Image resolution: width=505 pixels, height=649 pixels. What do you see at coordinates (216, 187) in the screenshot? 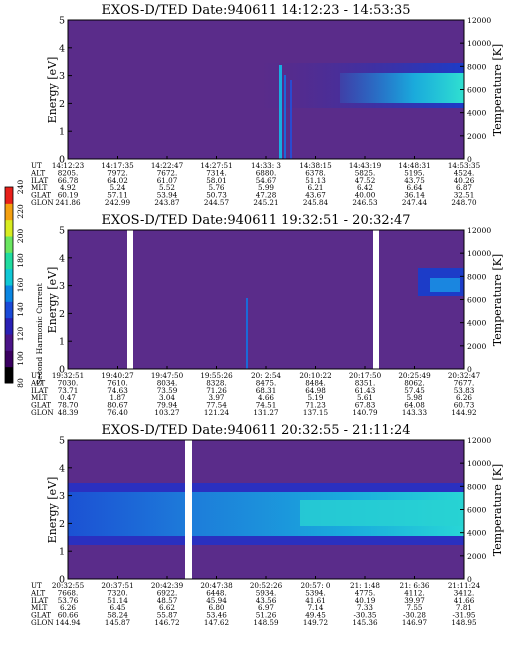
I see `orbit-table-cell: 5.76` at bounding box center [216, 187].